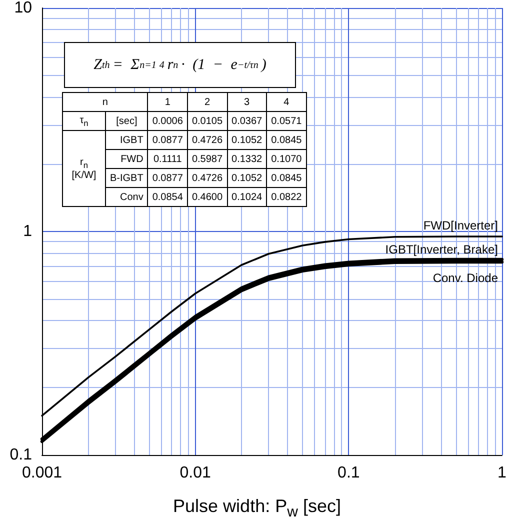 This screenshot has height=523, width=514. What do you see at coordinates (168, 121) in the screenshot?
I see `annotation: 0.0006` at bounding box center [168, 121].